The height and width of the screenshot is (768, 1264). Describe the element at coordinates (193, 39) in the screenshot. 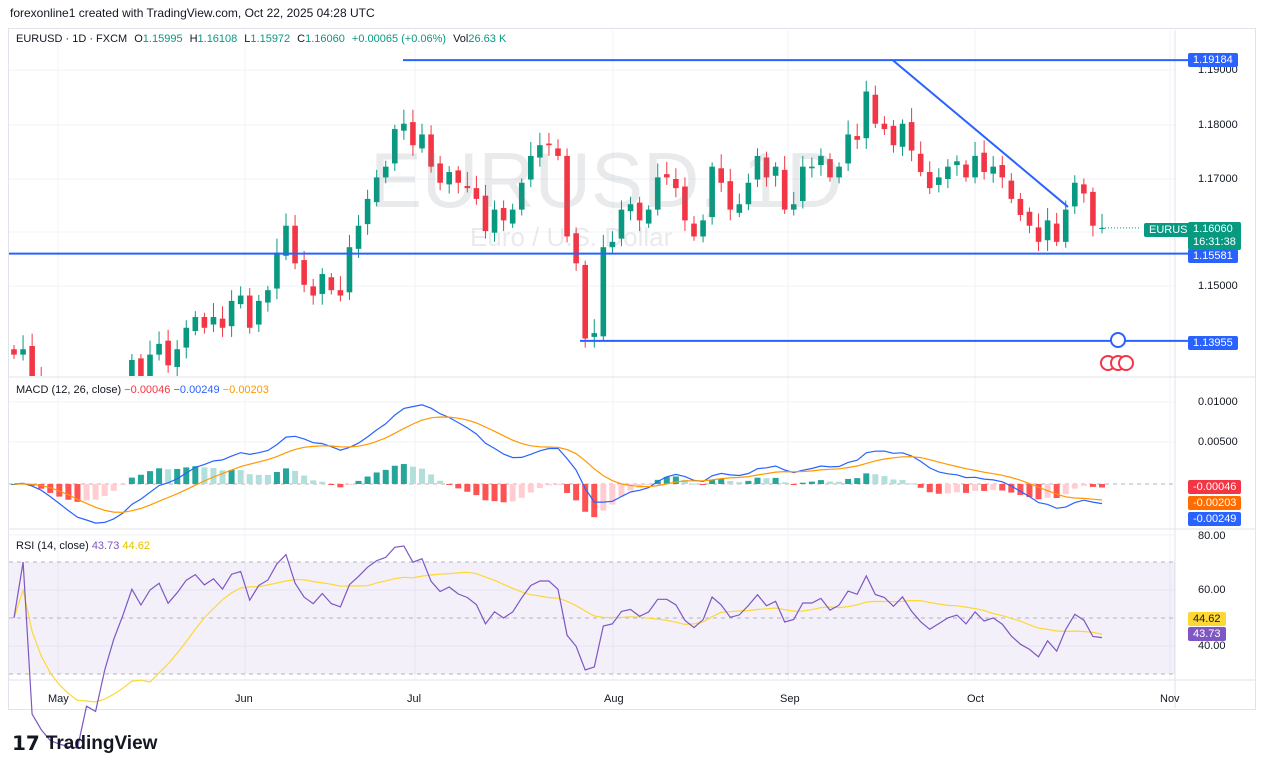

I see `high-label: H` at that location.